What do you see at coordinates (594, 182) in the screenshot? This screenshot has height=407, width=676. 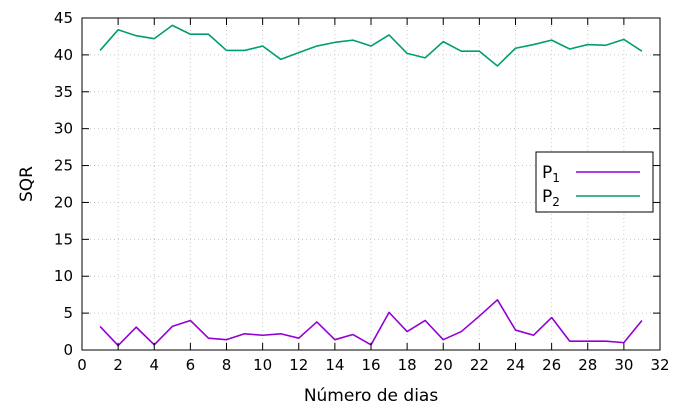 I see `legend-box` at bounding box center [594, 182].